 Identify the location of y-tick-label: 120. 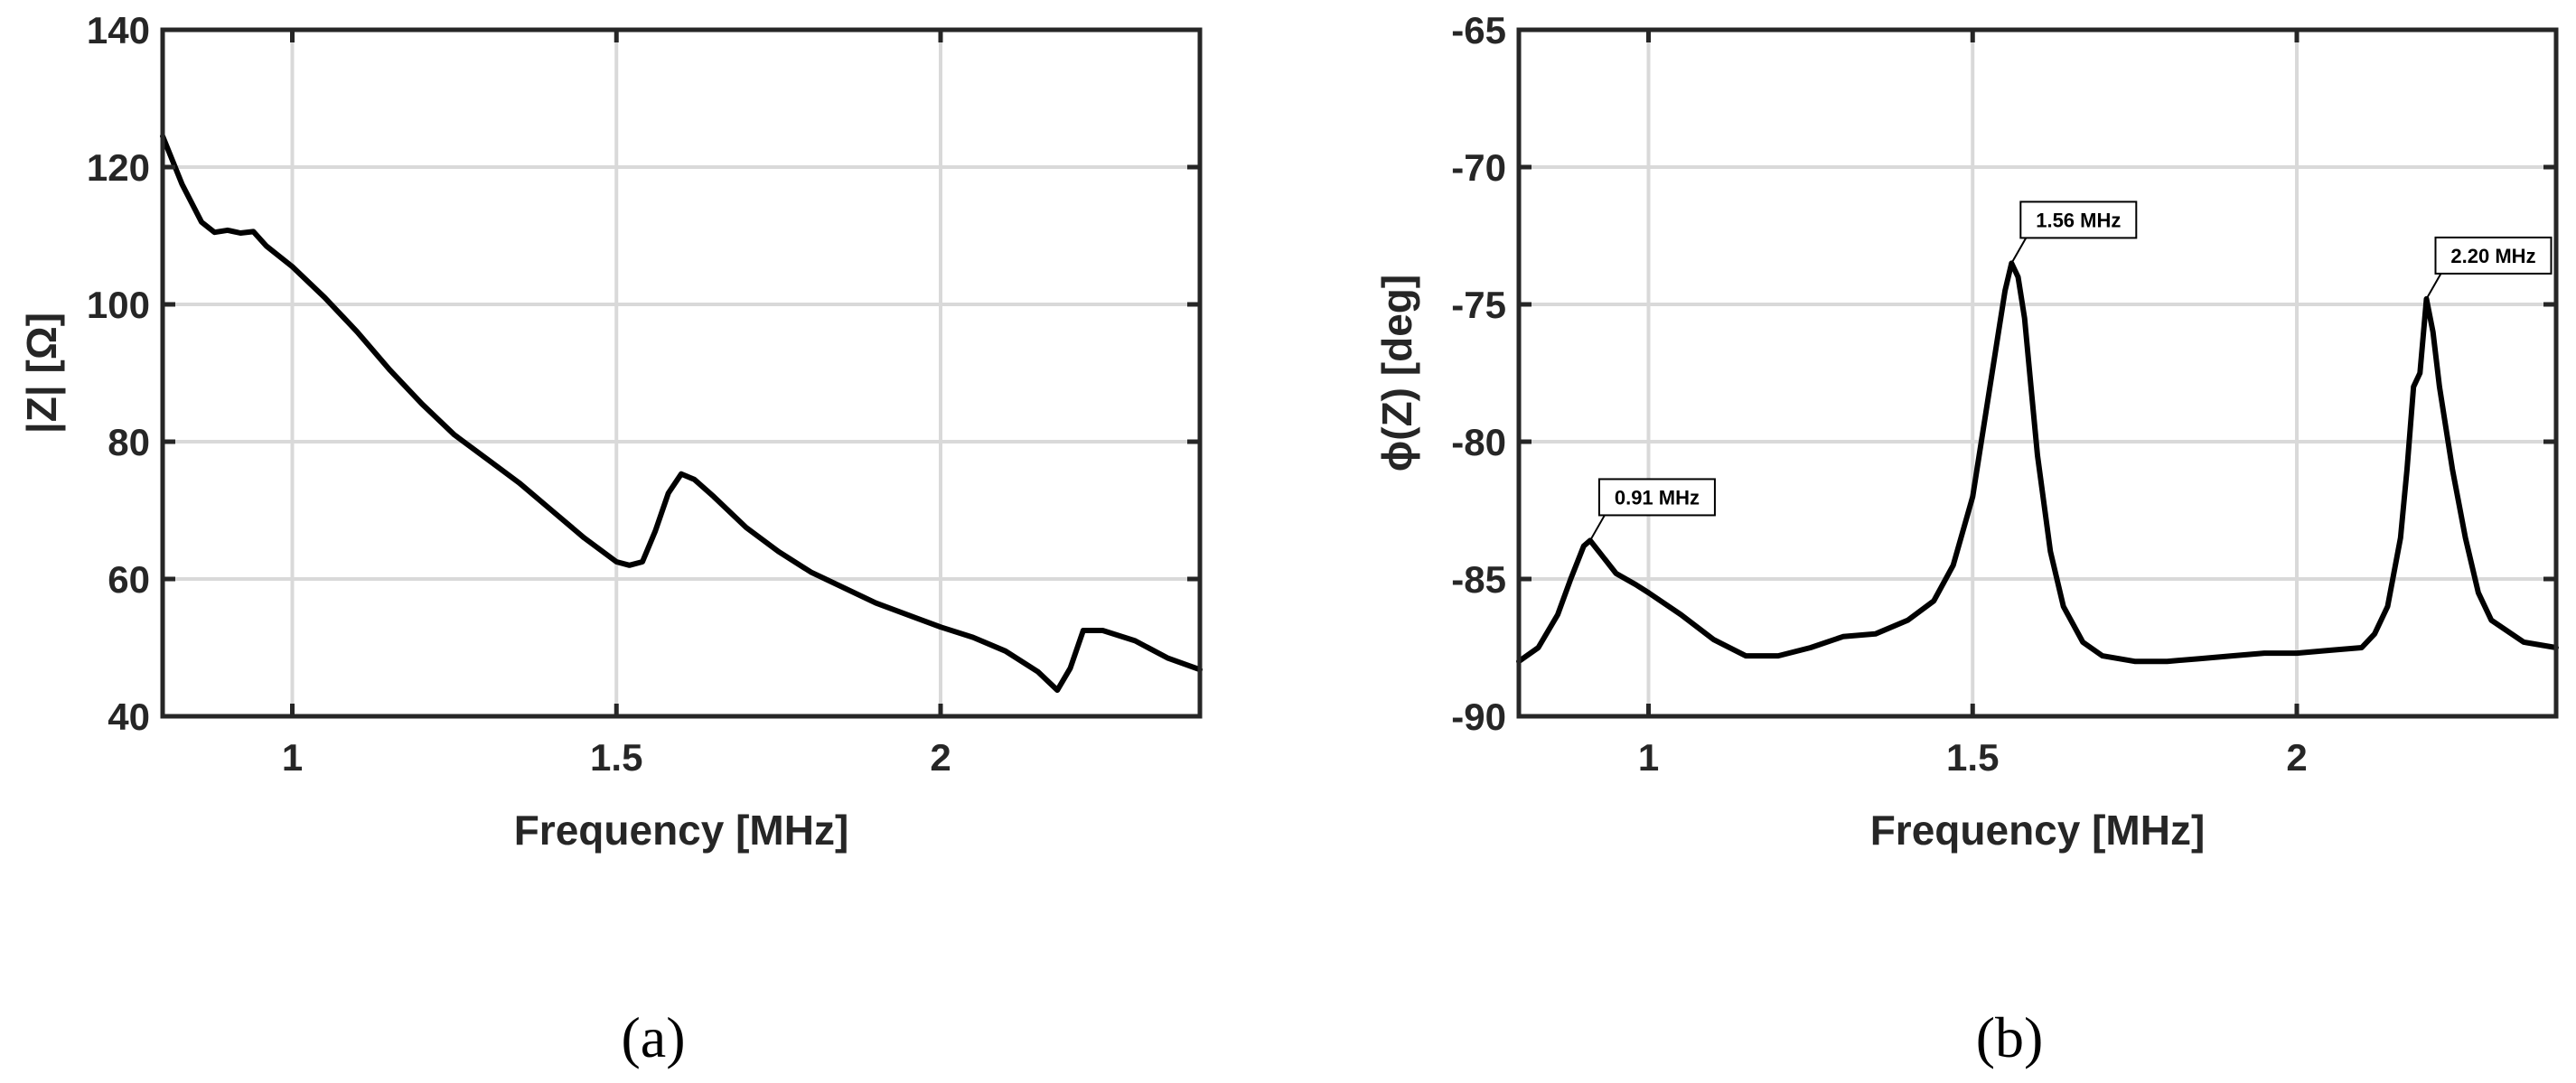
(118, 168).